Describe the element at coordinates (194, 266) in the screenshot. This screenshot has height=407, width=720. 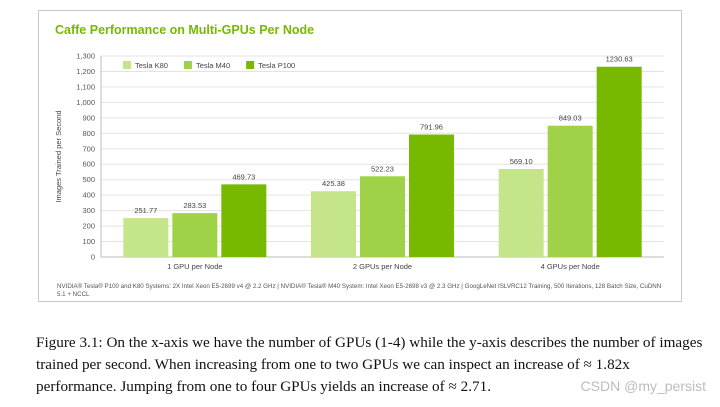
I see `category-label: 1 GPU per Node` at that location.